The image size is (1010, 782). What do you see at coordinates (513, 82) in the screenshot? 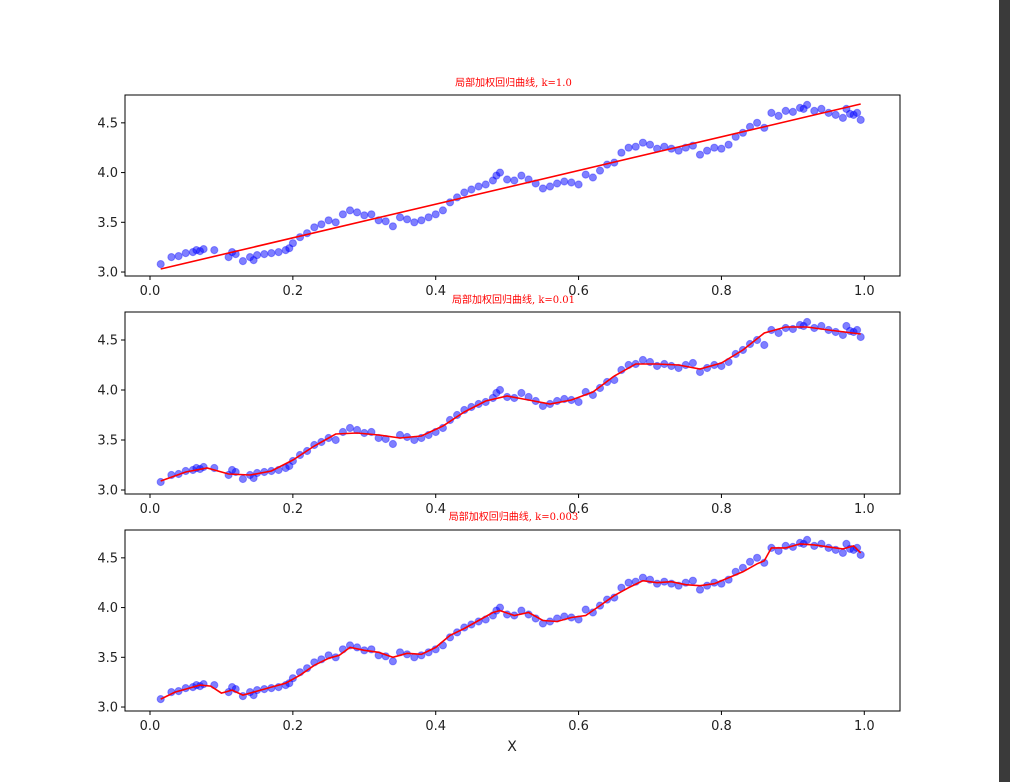
I see `subplot-title: 局部加权回归曲线, k=1.0` at bounding box center [513, 82].